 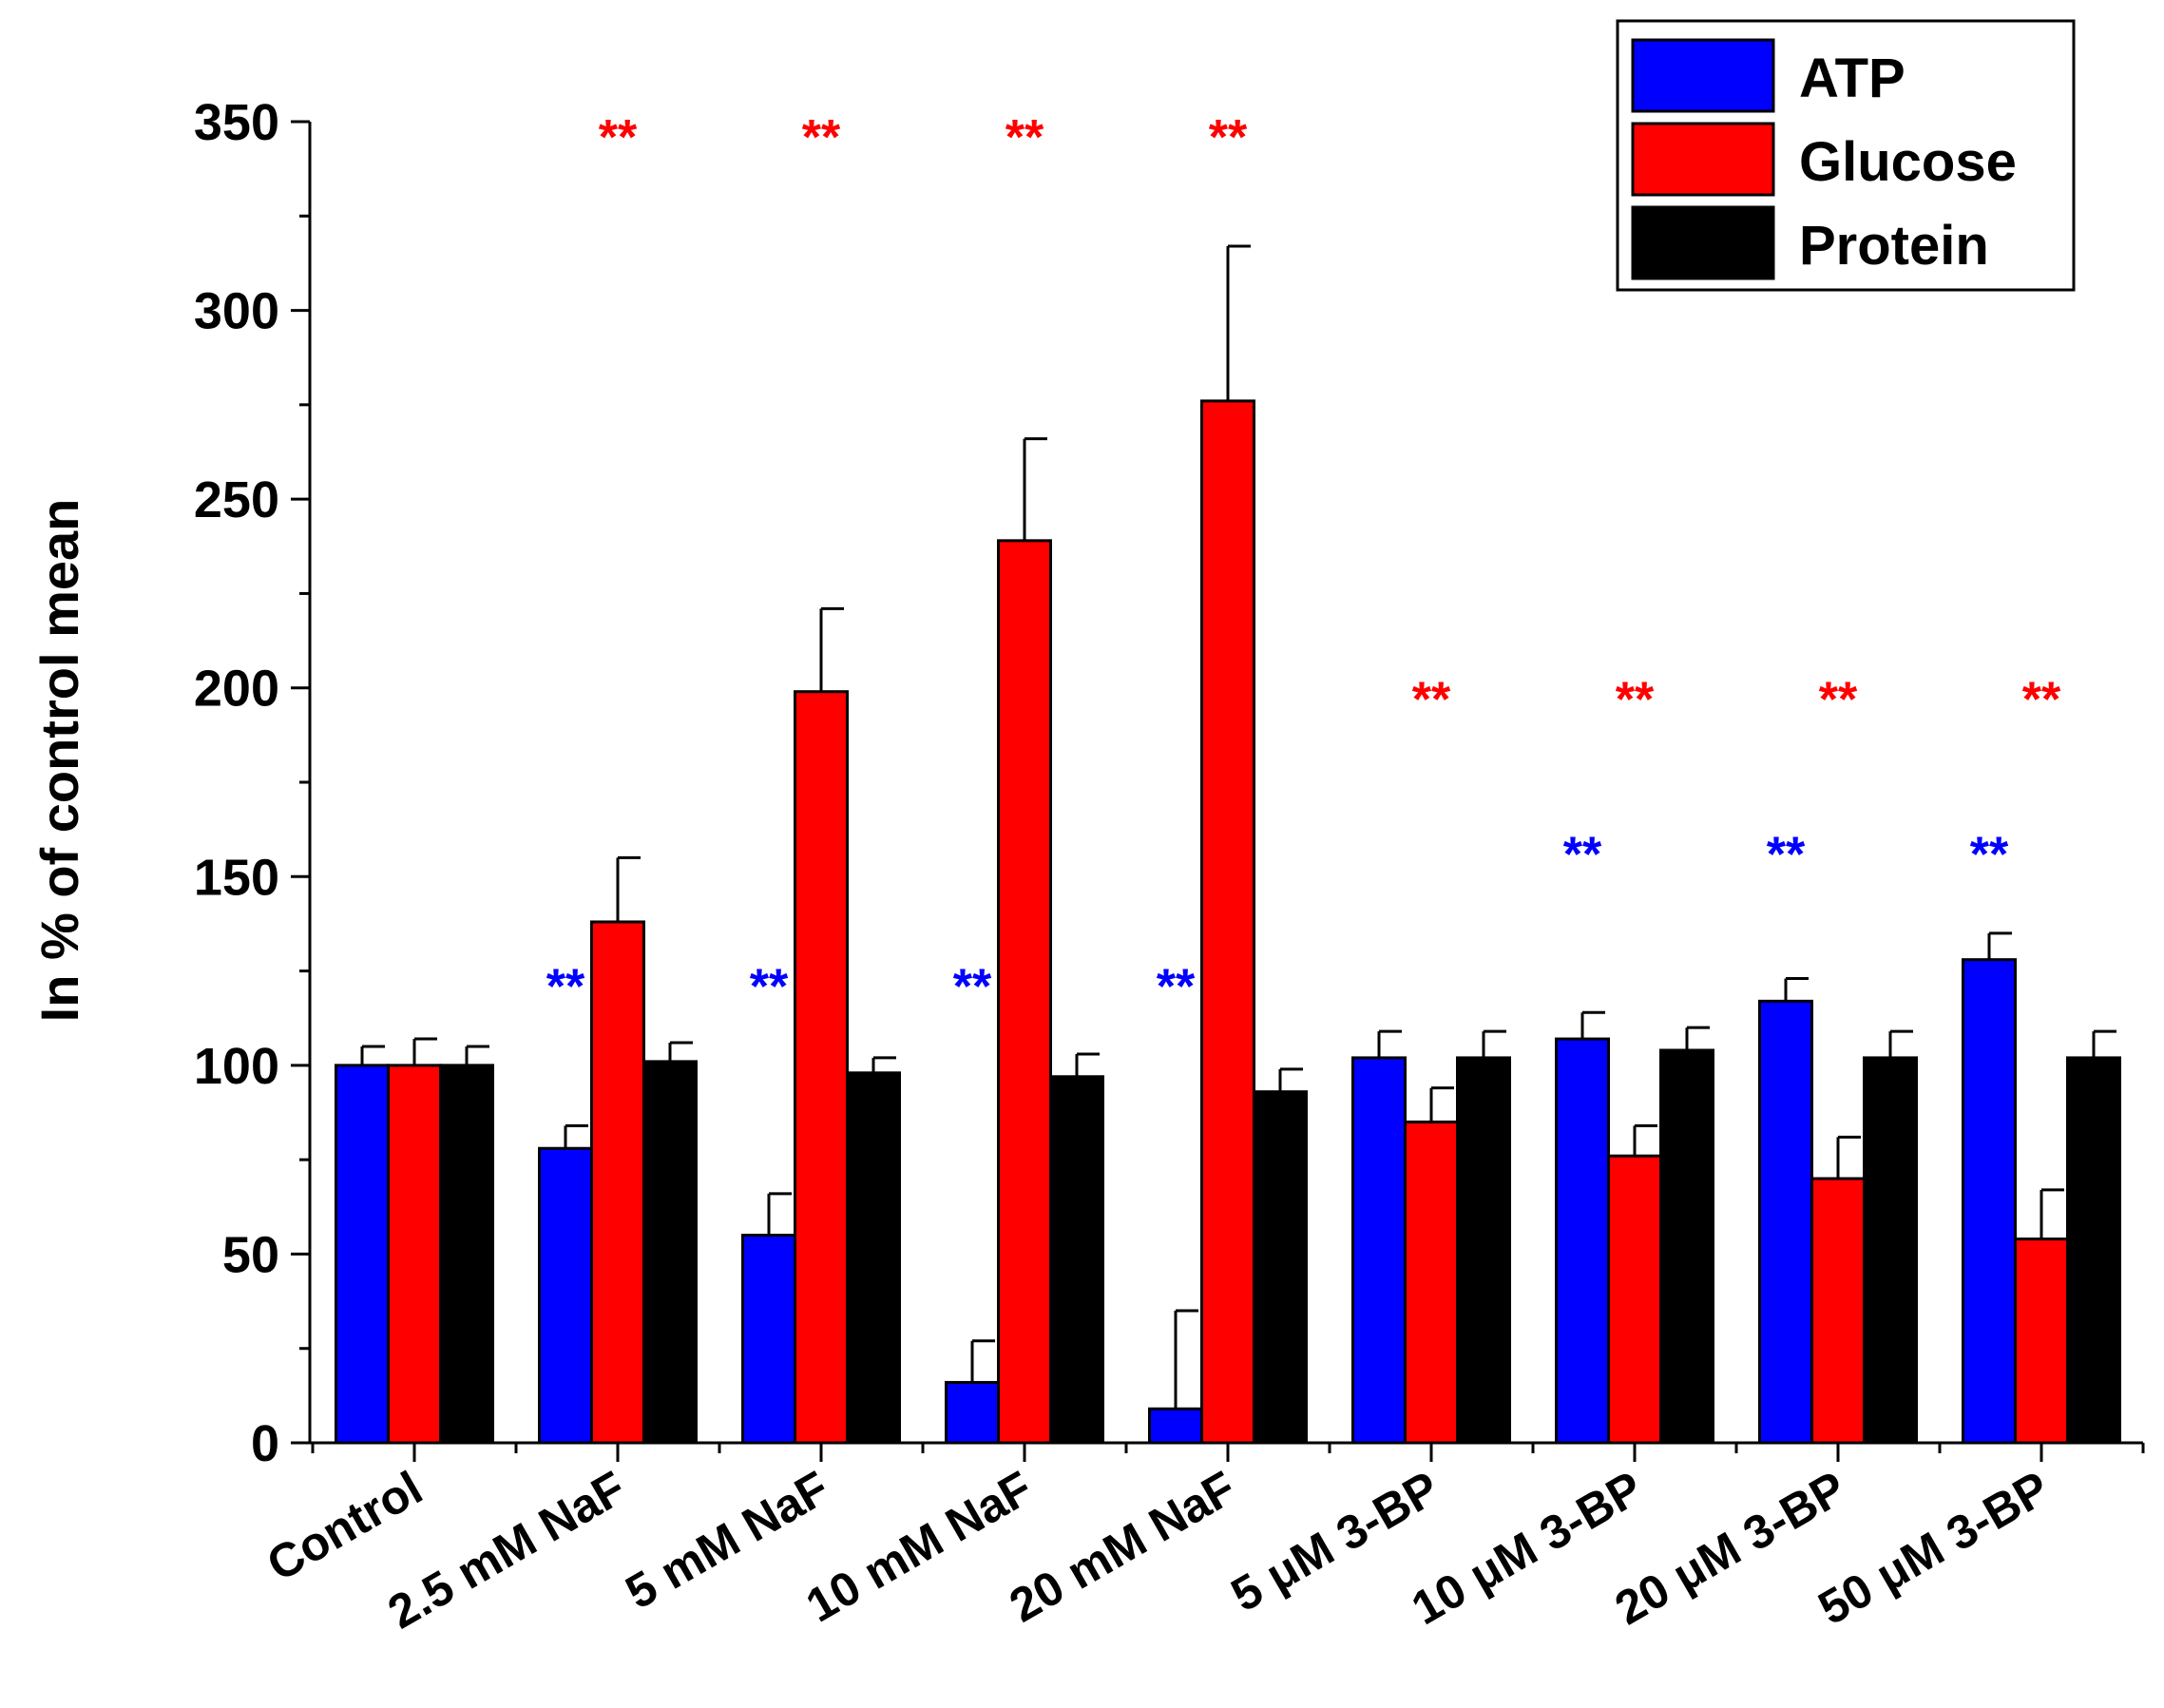 What do you see at coordinates (919, 1546) in the screenshot?
I see `x-tick-label-10-mm-naf: 10 mM NaF` at bounding box center [919, 1546].